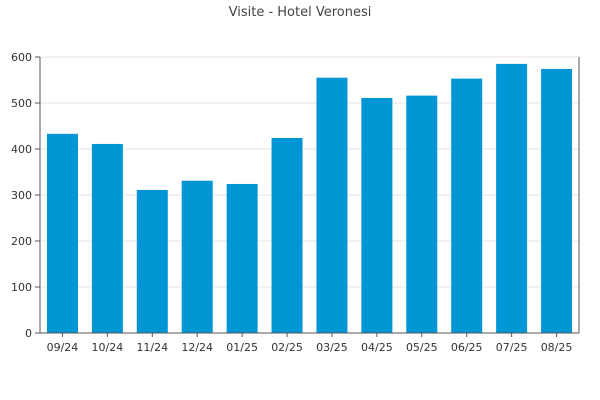 This screenshot has height=400, width=600. Describe the element at coordinates (332, 347) in the screenshot. I see `x-tick-label: 03/25` at that location.